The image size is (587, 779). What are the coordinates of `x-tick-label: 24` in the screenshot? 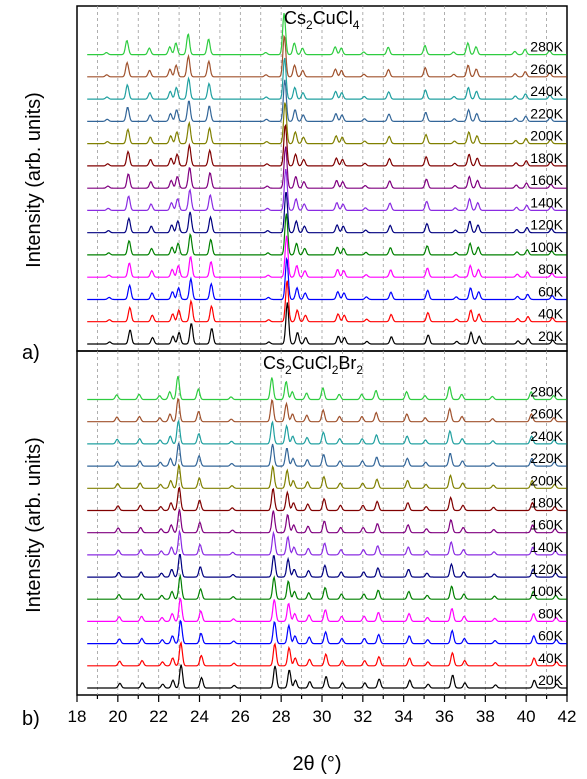 It's located at (199, 716).